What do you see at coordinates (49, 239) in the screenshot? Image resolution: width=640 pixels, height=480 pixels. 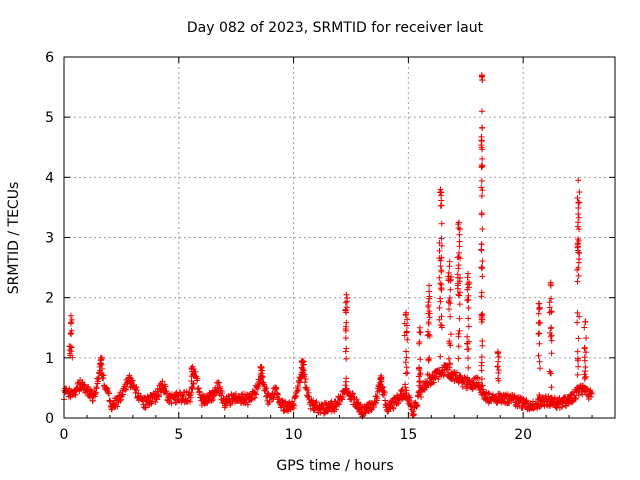 I see `y-tick-label: 3` at bounding box center [49, 239].